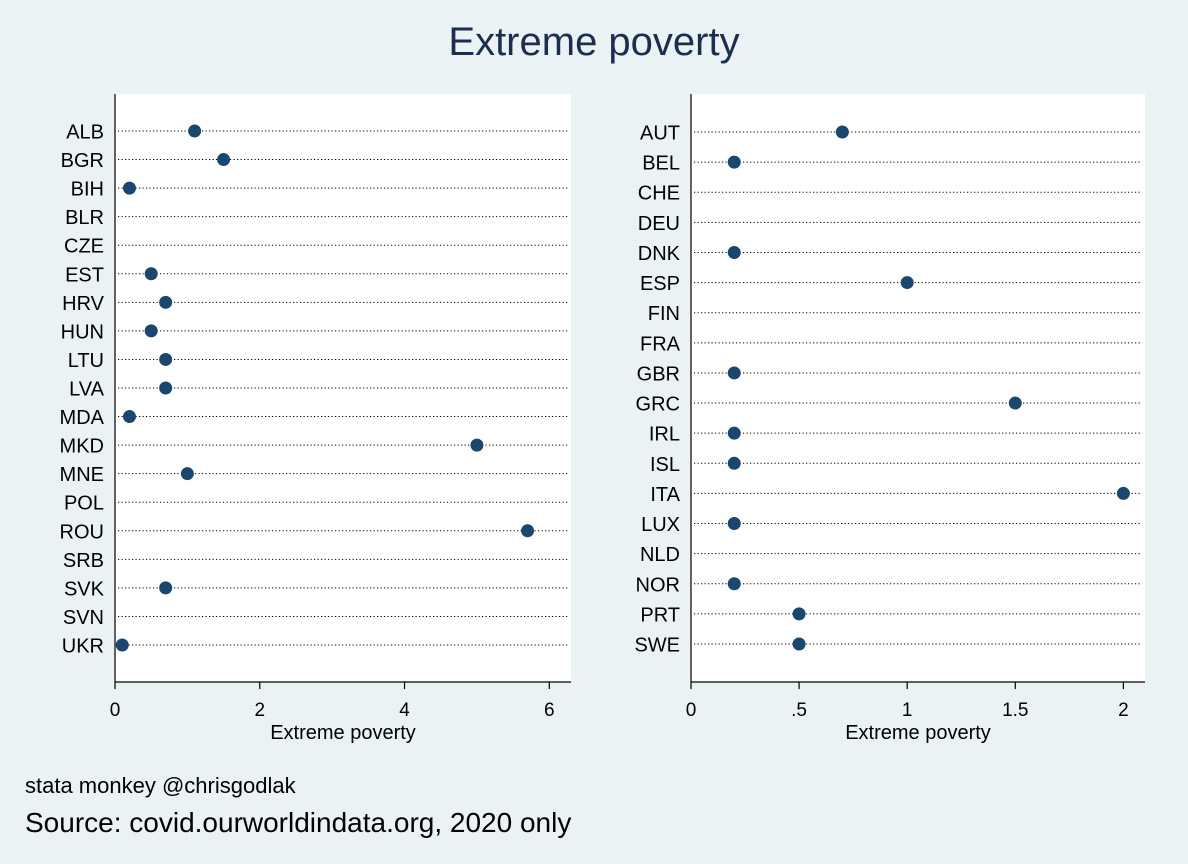 The height and width of the screenshot is (864, 1188). I want to click on category-label-deu: DEU, so click(659, 224).